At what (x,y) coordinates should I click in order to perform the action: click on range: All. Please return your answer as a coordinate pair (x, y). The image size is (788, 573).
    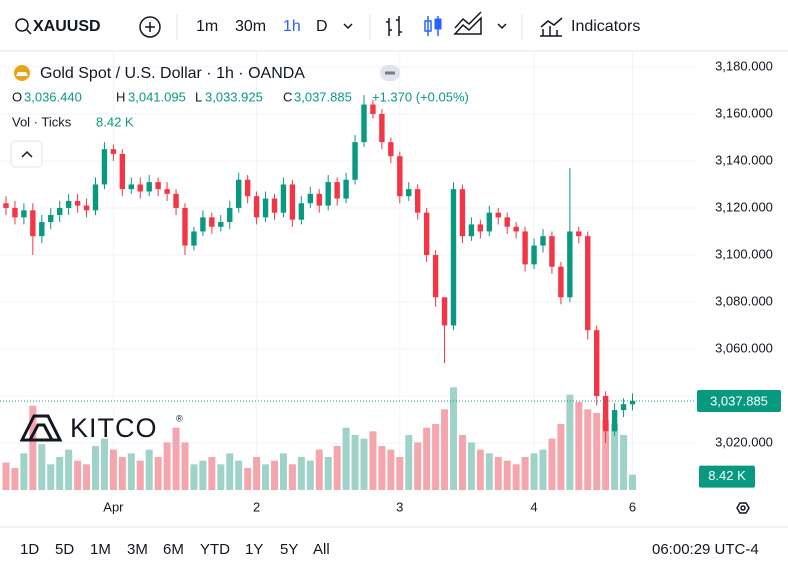
    Looking at the image, I should click on (321, 549).